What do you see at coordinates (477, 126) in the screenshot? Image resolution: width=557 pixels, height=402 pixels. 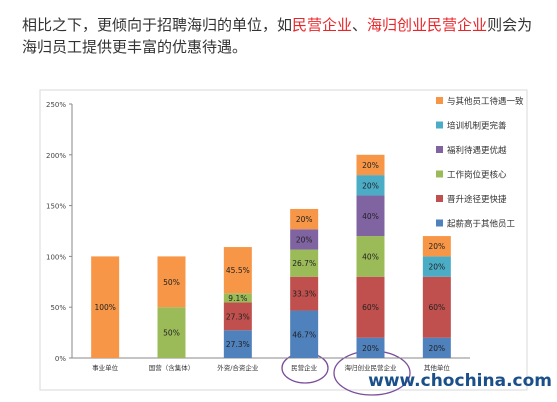 I see `legend-label: 培训机制更完善` at bounding box center [477, 126].